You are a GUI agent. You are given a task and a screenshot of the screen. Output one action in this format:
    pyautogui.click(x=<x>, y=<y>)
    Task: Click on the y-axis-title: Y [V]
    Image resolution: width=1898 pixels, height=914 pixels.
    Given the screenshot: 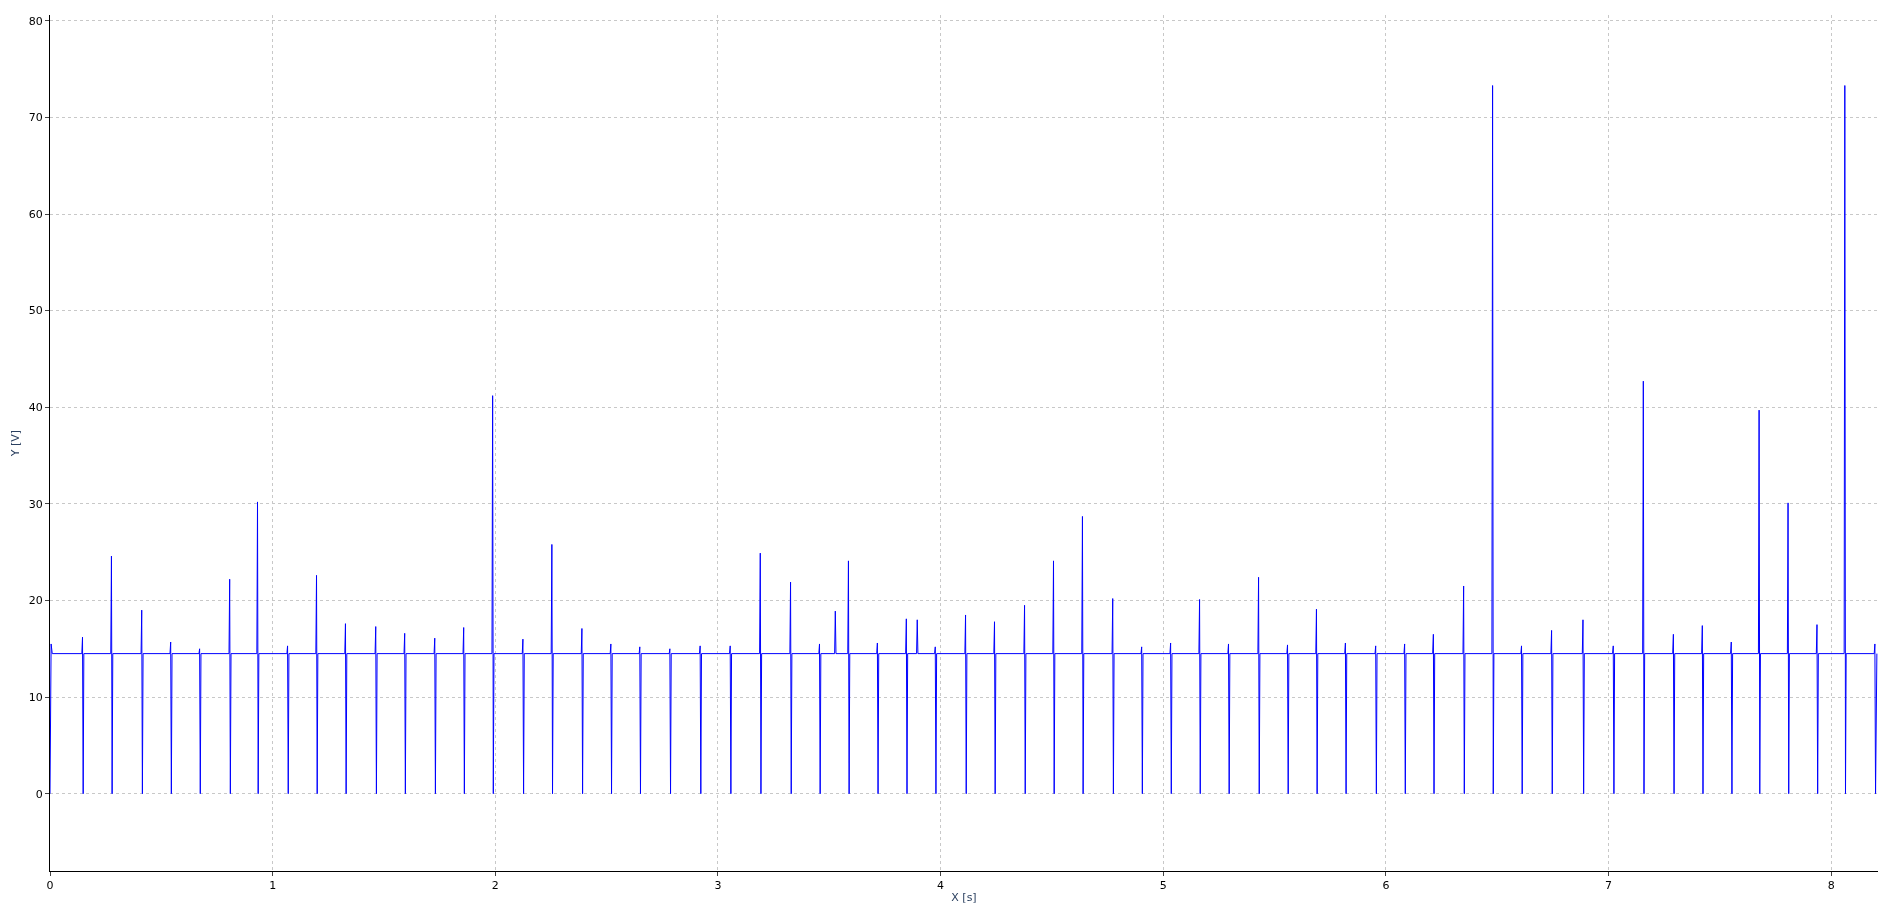 What is the action you would take?
    pyautogui.click(x=16, y=443)
    